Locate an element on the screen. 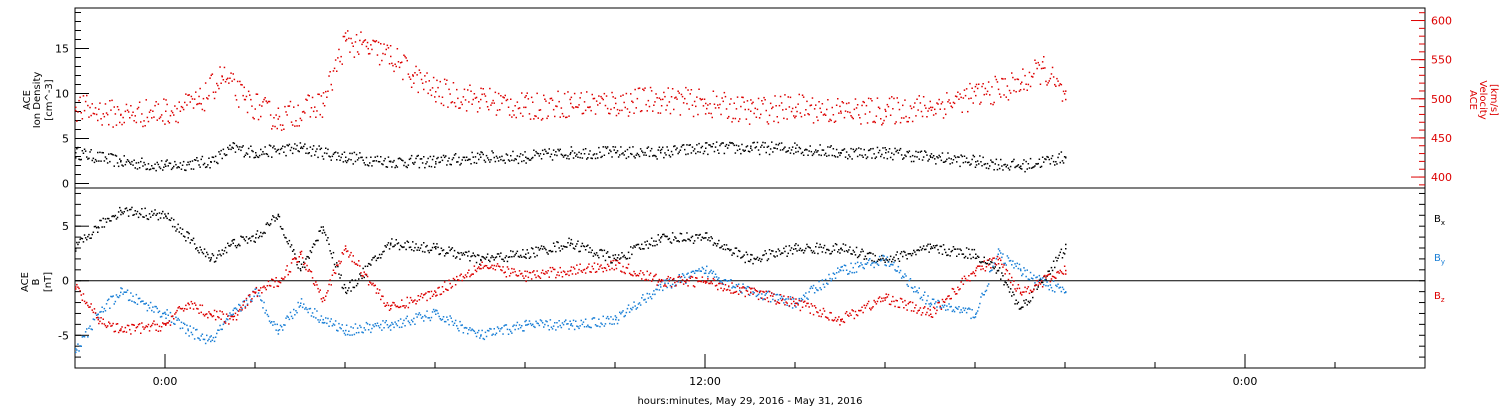  legend-subscript: y is located at coordinates (1443, 262).